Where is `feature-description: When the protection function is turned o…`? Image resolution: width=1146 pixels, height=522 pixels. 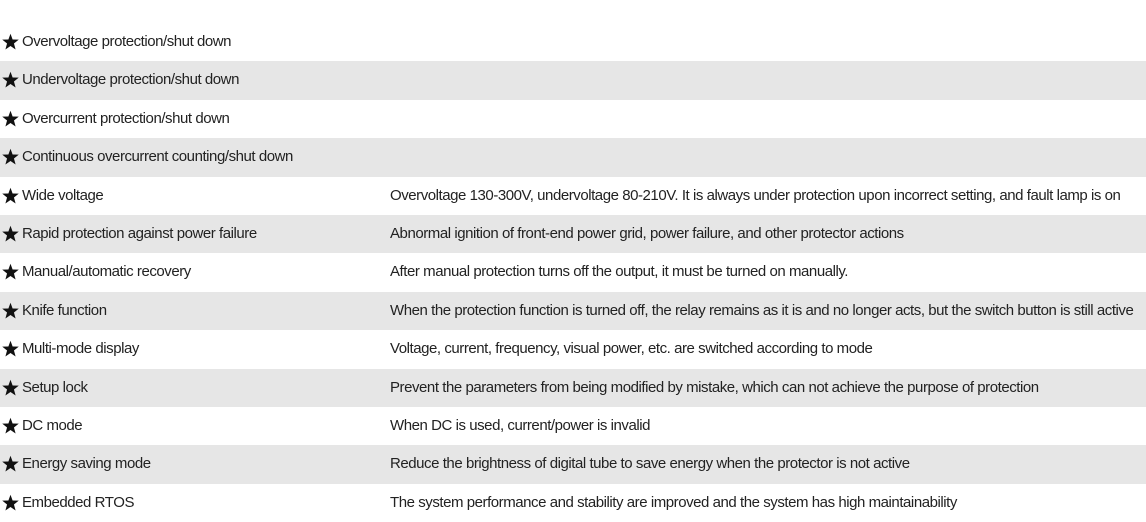
feature-description: When the protection function is turned o… is located at coordinates (762, 310).